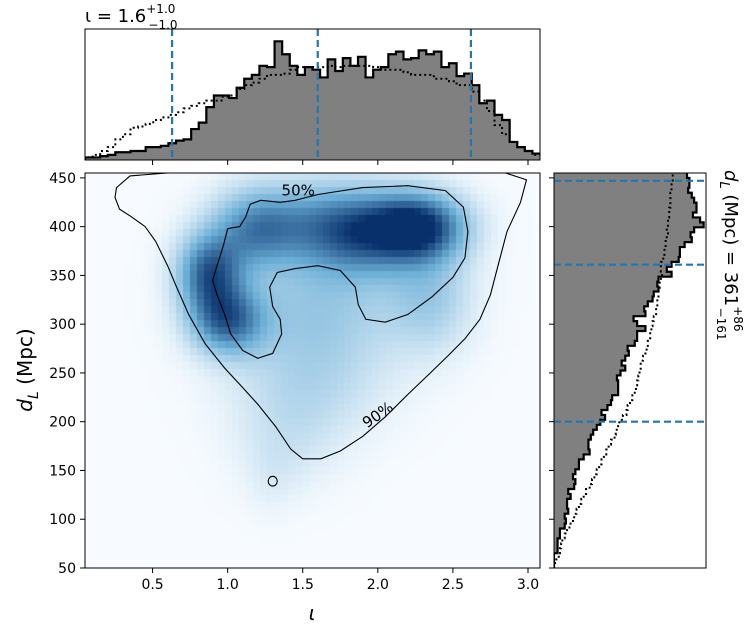 The width and height of the screenshot is (753, 635). I want to click on x-axis-ticks: 0.5 1.0 1.5 2.0 2.5 3.0, so click(340, 580).